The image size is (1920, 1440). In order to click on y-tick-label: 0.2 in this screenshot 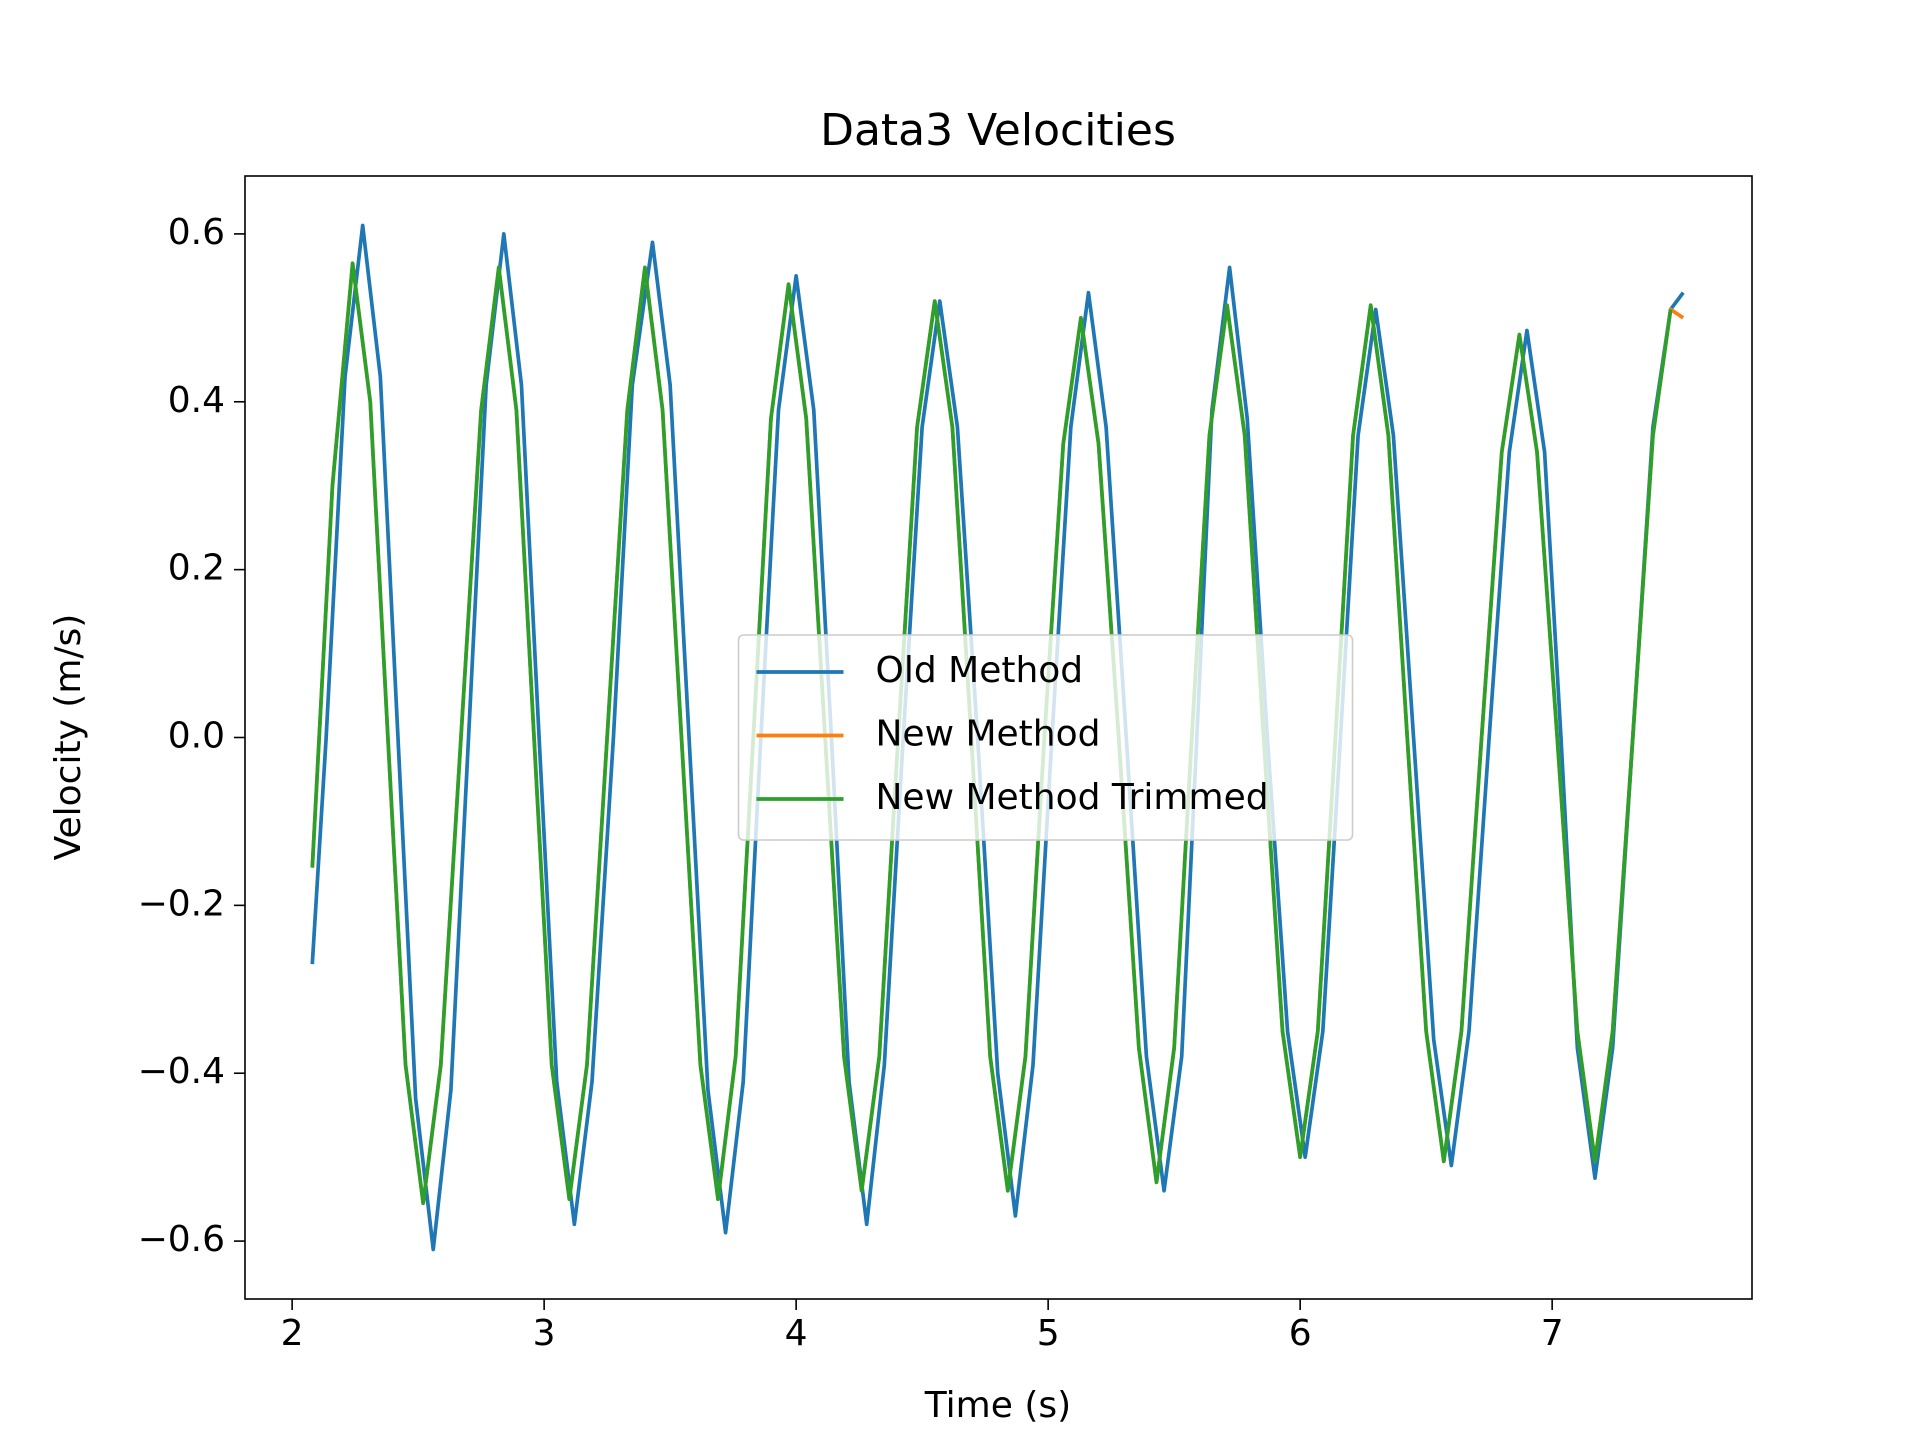, I will do `click(196, 568)`.